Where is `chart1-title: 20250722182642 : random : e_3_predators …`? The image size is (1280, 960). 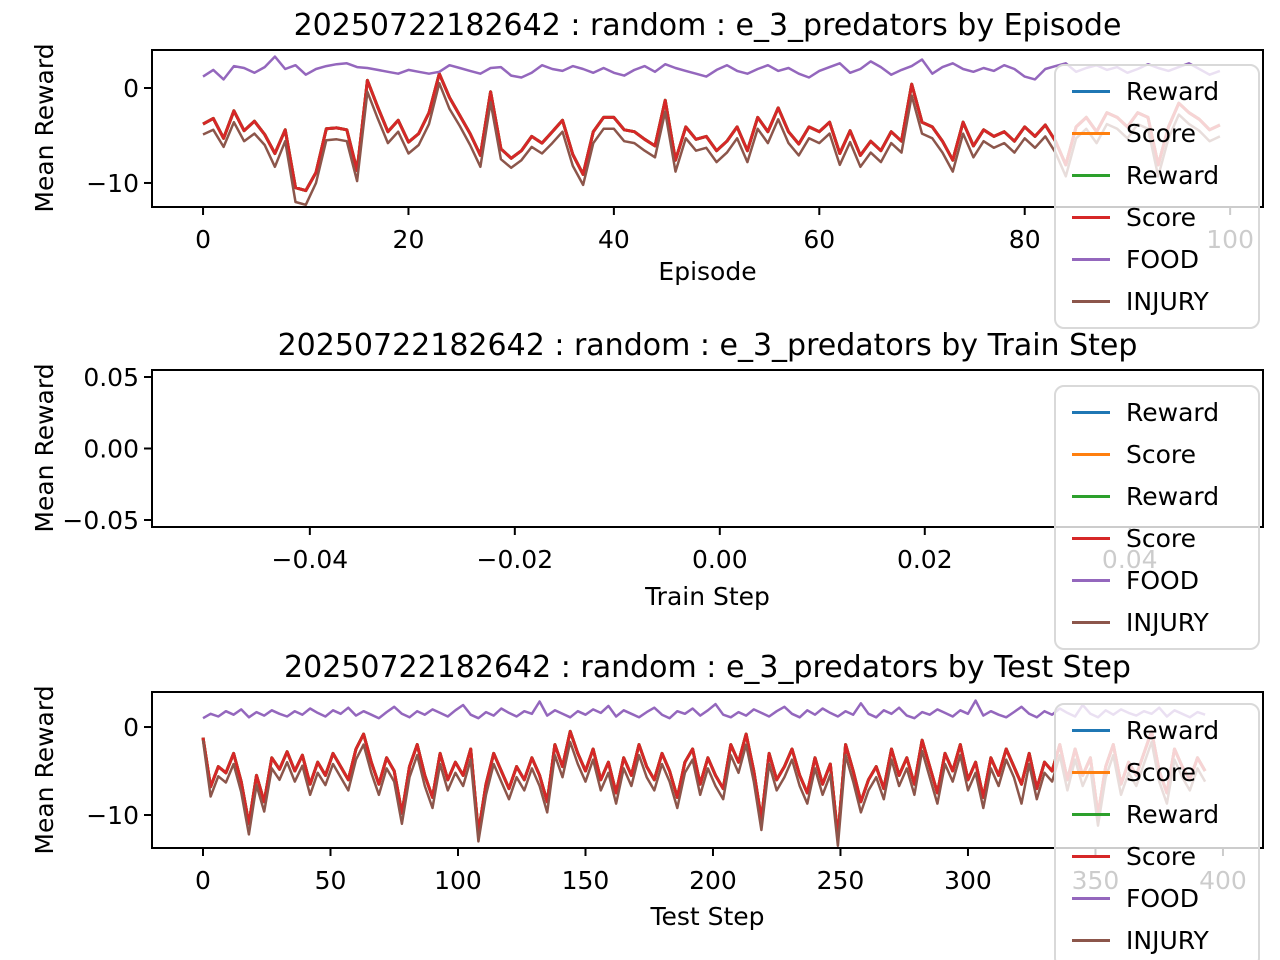
chart1-title: 20250722182642 : random : e_3_predators … is located at coordinates (707, 25).